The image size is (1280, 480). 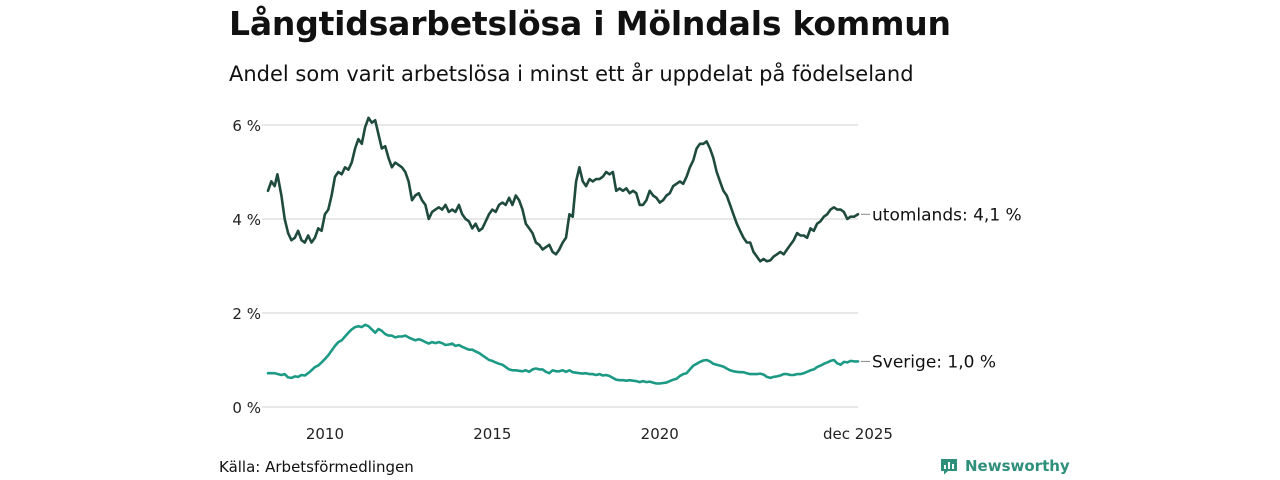 I want to click on series-line-utomlands, so click(x=563, y=189).